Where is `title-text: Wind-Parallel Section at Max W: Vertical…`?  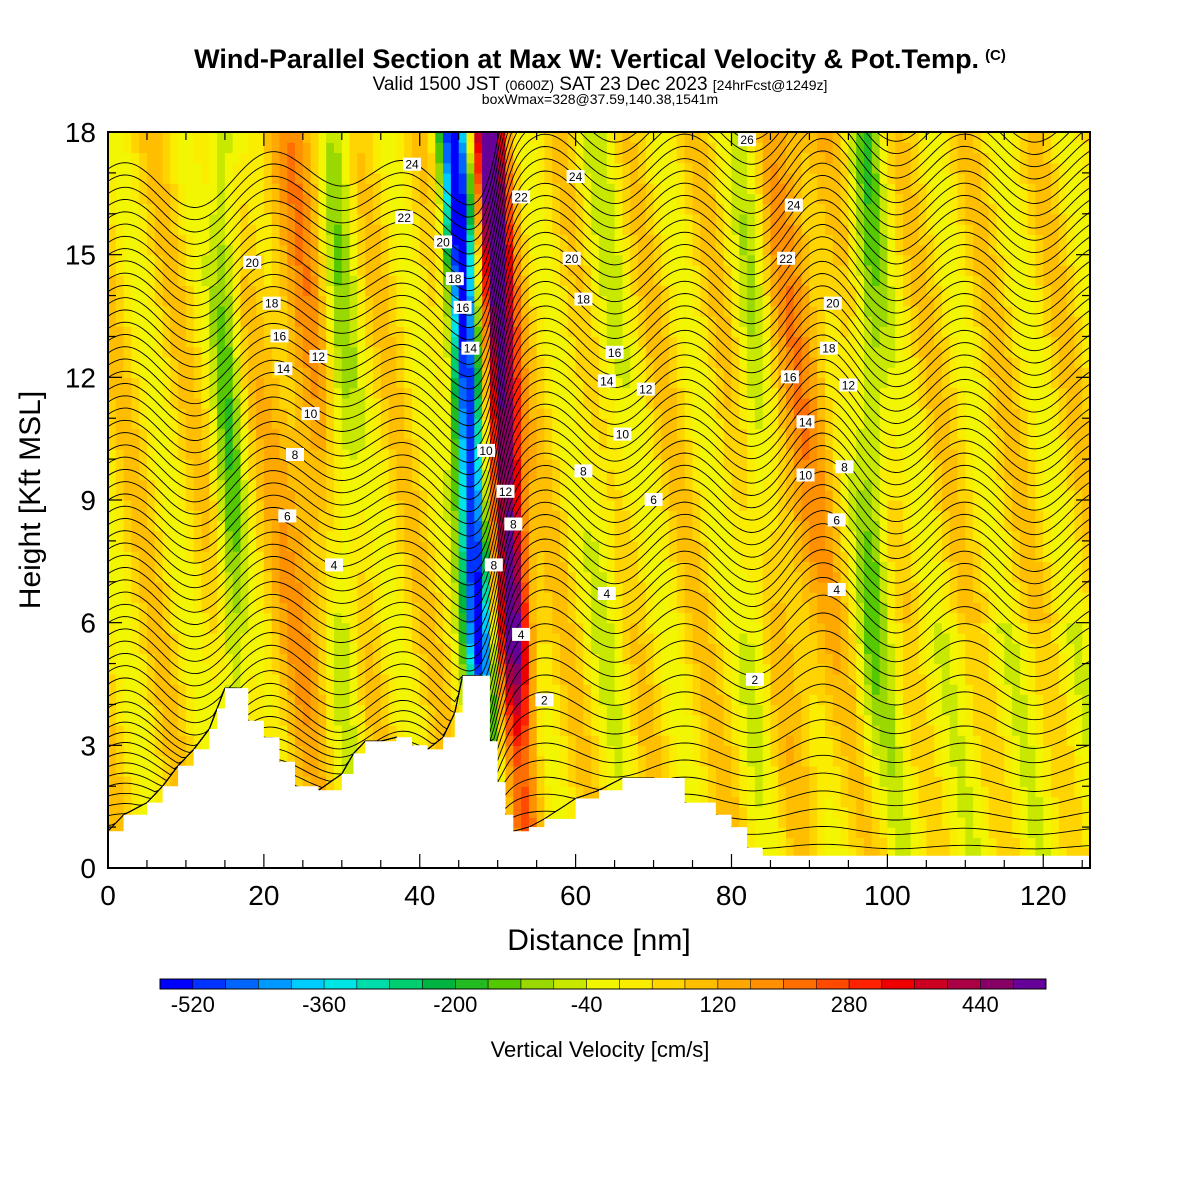 title-text: Wind-Parallel Section at Max W: Vertical… is located at coordinates (587, 59).